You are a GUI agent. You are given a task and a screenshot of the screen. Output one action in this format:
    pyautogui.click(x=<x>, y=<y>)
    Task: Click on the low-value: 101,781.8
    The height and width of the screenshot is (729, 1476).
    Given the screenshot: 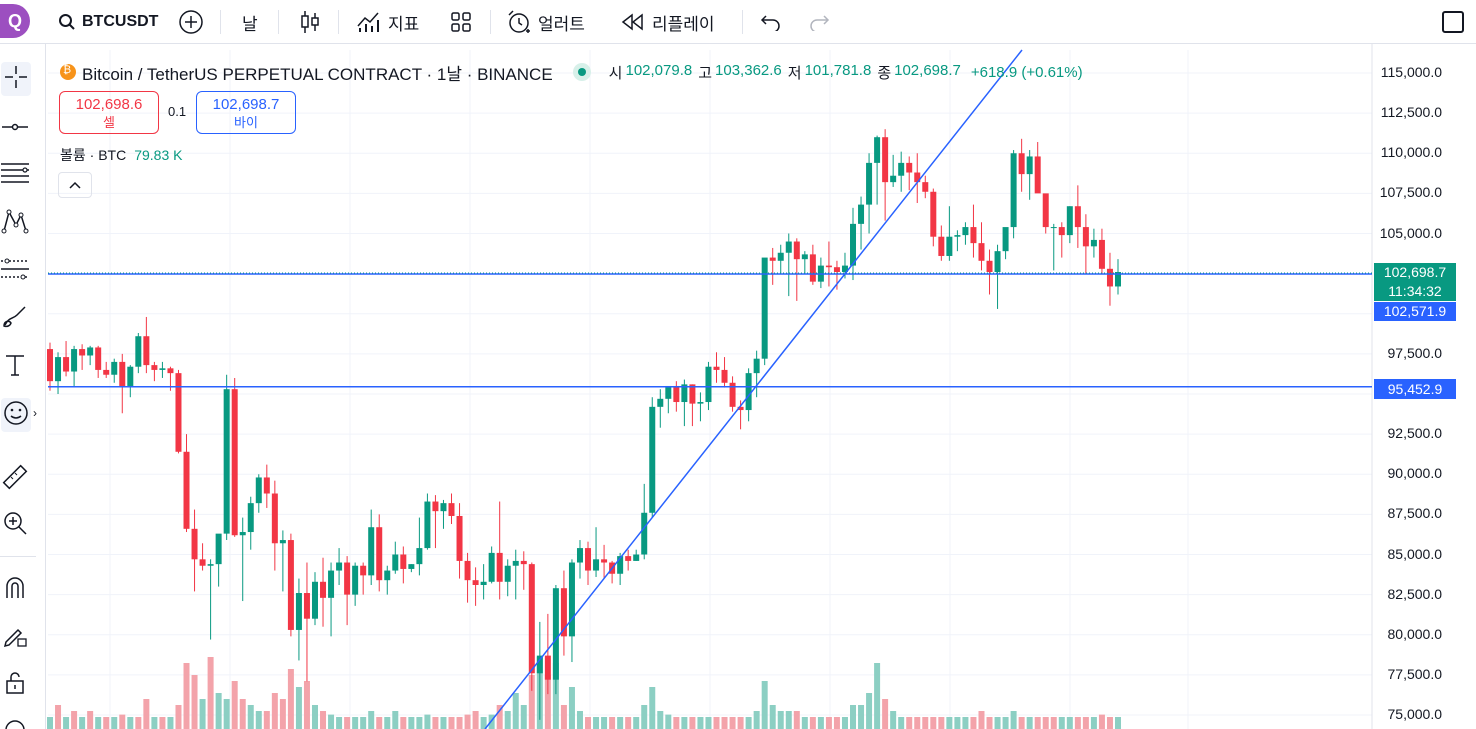 What is the action you would take?
    pyautogui.click(x=838, y=70)
    